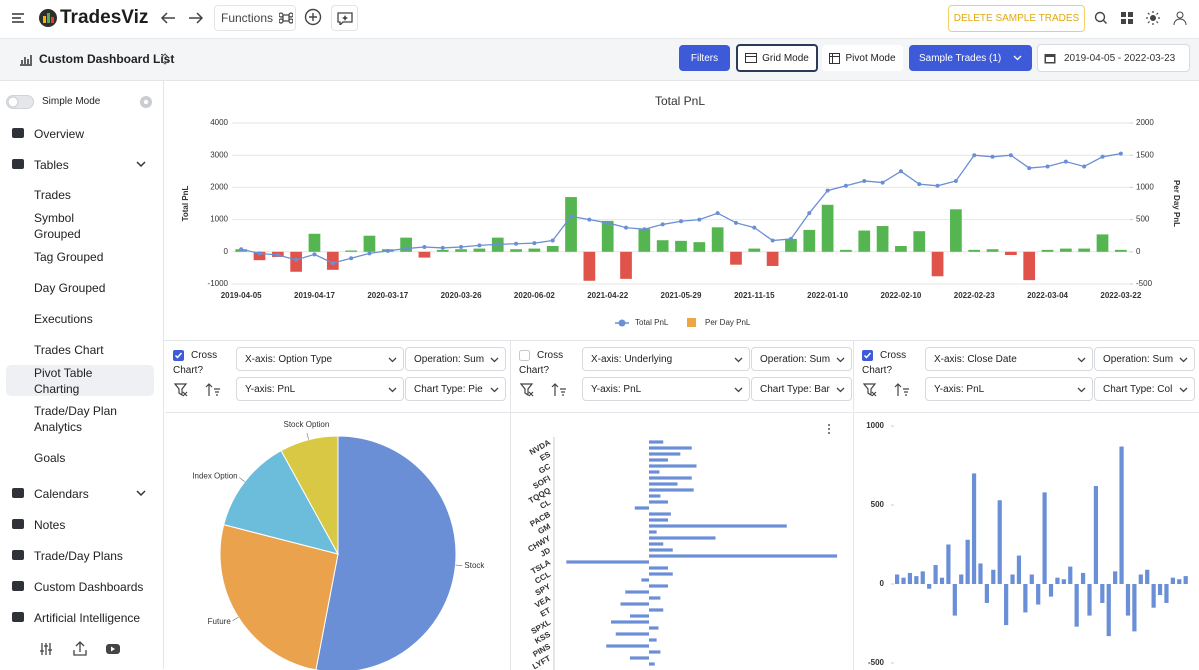 The height and width of the screenshot is (670, 1199). What do you see at coordinates (900, 295) in the screenshot?
I see `x-tick-label: 2022-02-10` at bounding box center [900, 295].